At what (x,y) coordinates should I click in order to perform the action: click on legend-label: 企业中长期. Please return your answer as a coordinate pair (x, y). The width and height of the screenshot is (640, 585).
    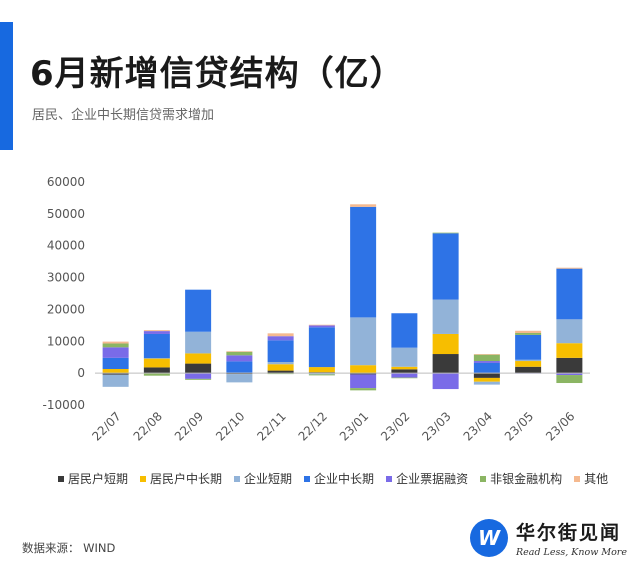
    Looking at the image, I should click on (344, 479).